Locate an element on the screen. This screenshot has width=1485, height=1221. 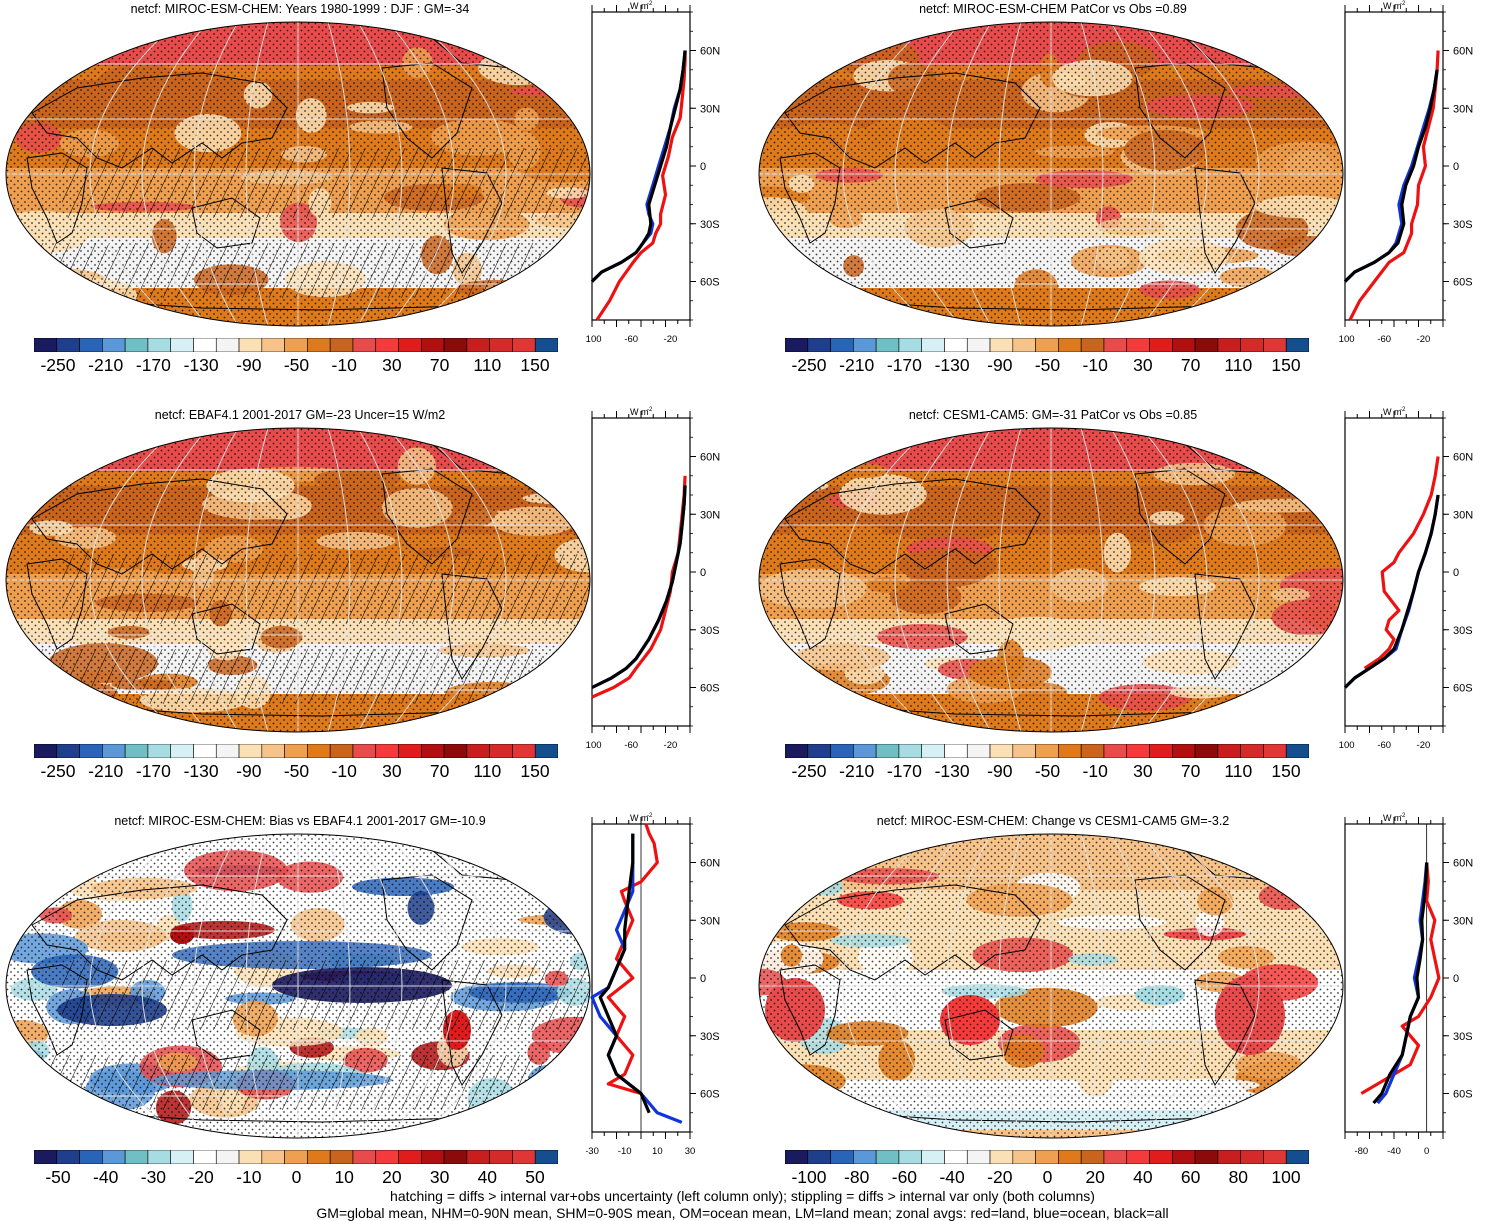
colorbar-tick-label: 110 is located at coordinates (487, 365).